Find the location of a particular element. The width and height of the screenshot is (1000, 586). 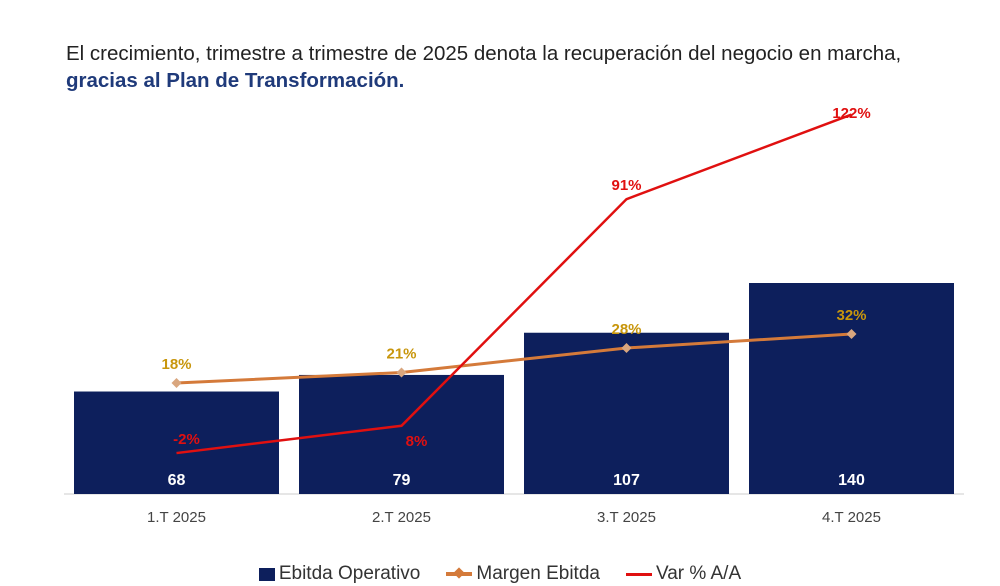

var-value-label: -2% is located at coordinates (186, 439).